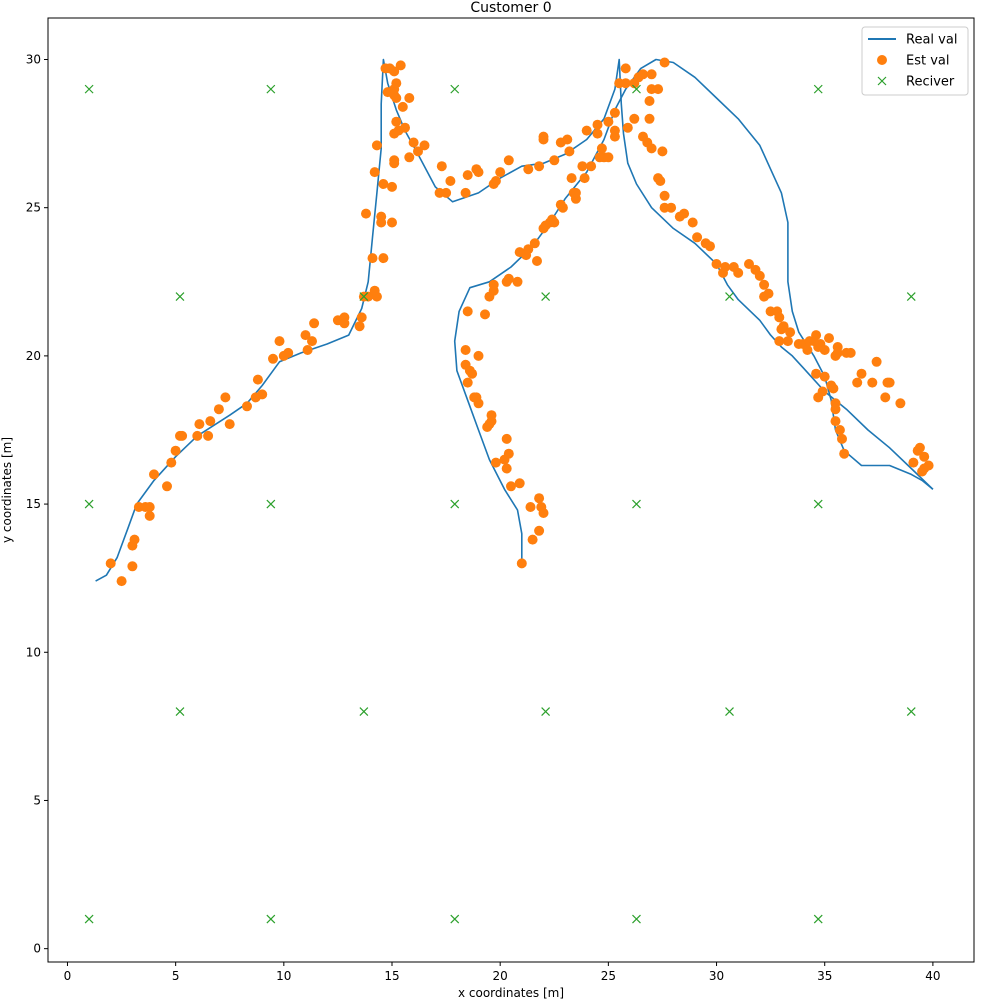 Image resolution: width=1000 pixels, height=1000 pixels. What do you see at coordinates (37, 800) in the screenshot?
I see `y-tick-label: 5` at bounding box center [37, 800].